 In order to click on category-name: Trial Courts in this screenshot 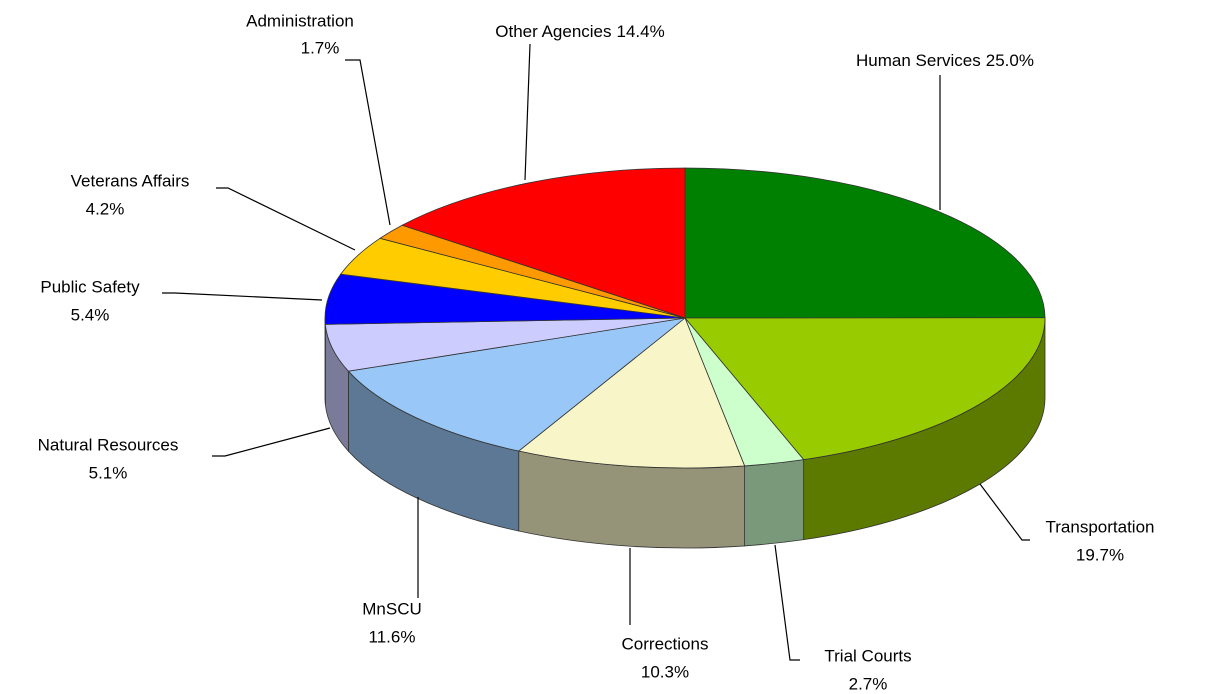, I will do `click(867, 655)`.